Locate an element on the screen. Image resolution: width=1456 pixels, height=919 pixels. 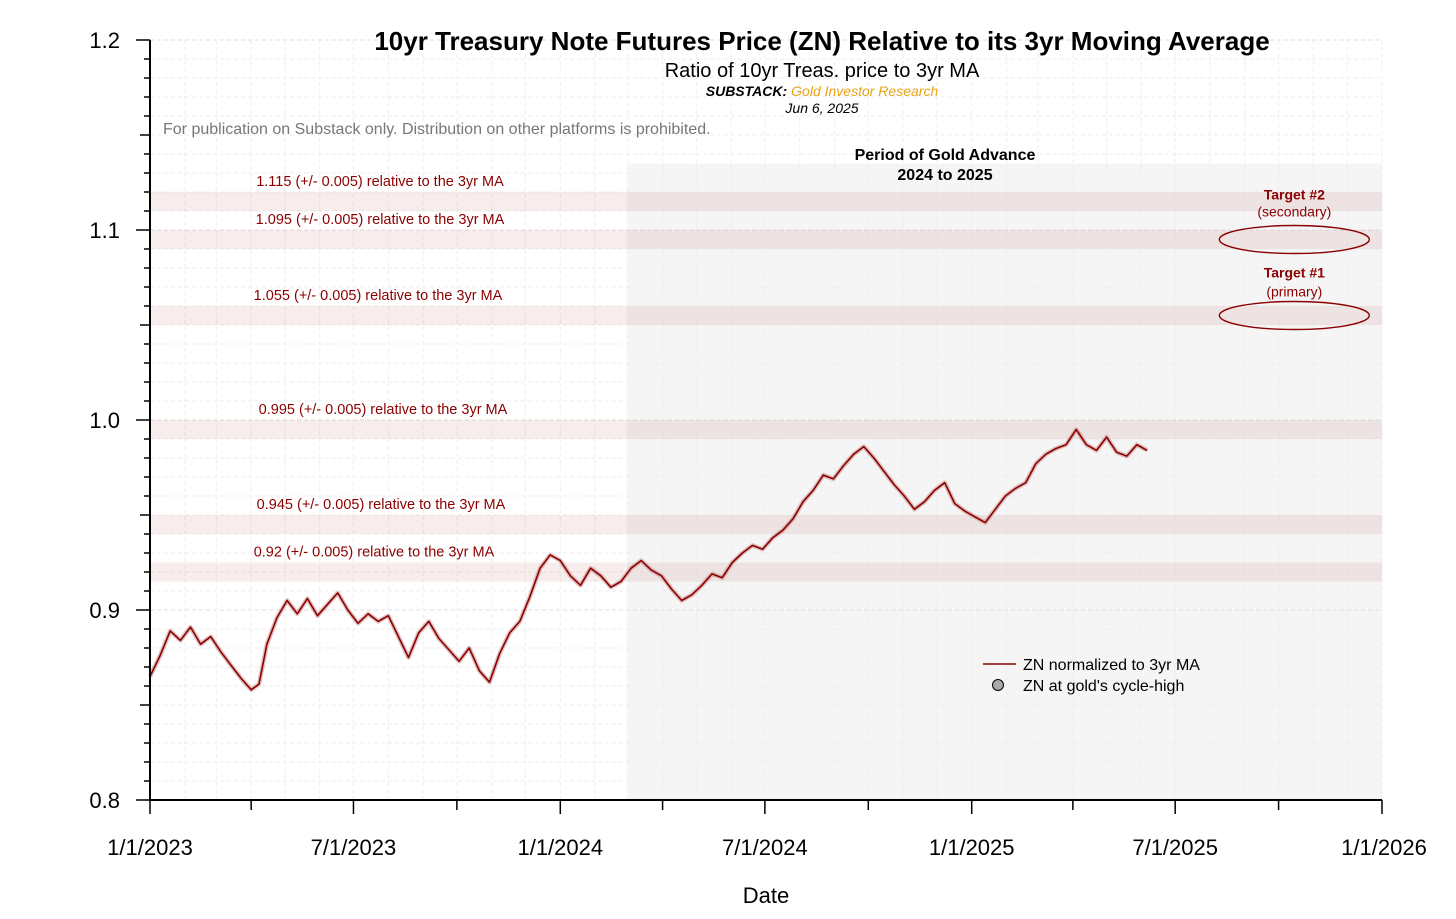
source-name: Gold Investor Research is located at coordinates (864, 91).